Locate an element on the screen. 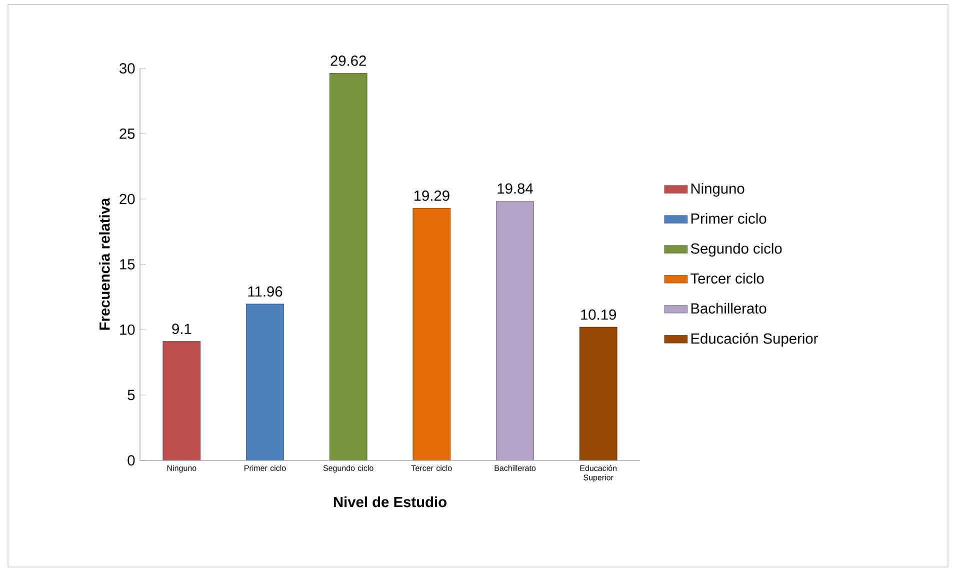 The height and width of the screenshot is (571, 956). y-tick-label: 25 is located at coordinates (127, 133).